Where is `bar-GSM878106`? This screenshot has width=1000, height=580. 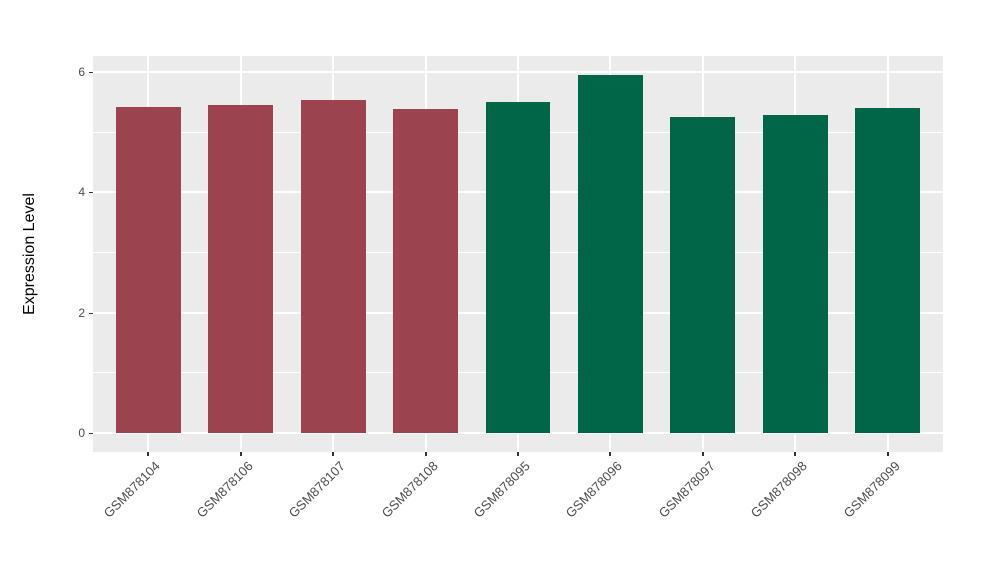 bar-GSM878106 is located at coordinates (241, 269).